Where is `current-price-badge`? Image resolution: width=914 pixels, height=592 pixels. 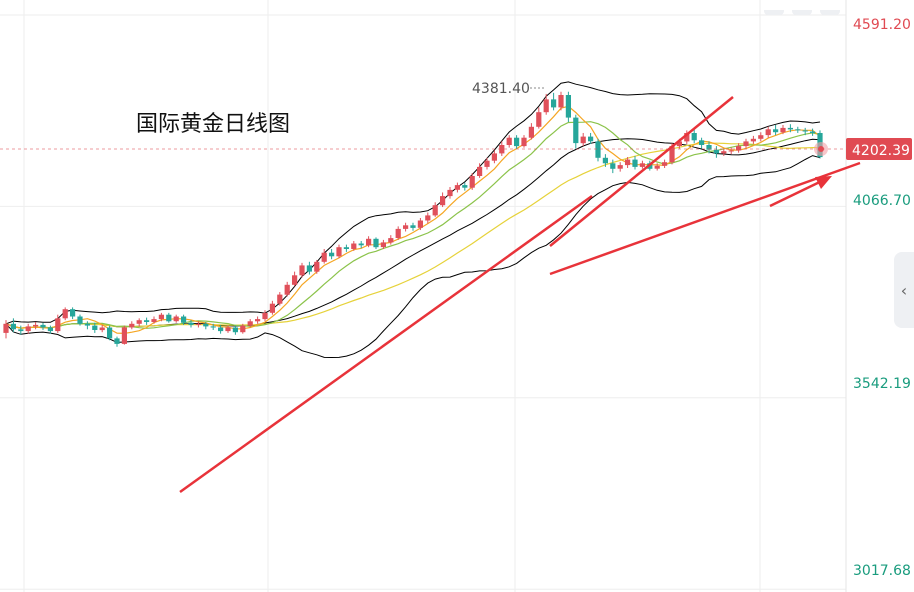
current-price-badge is located at coordinates (879, 149).